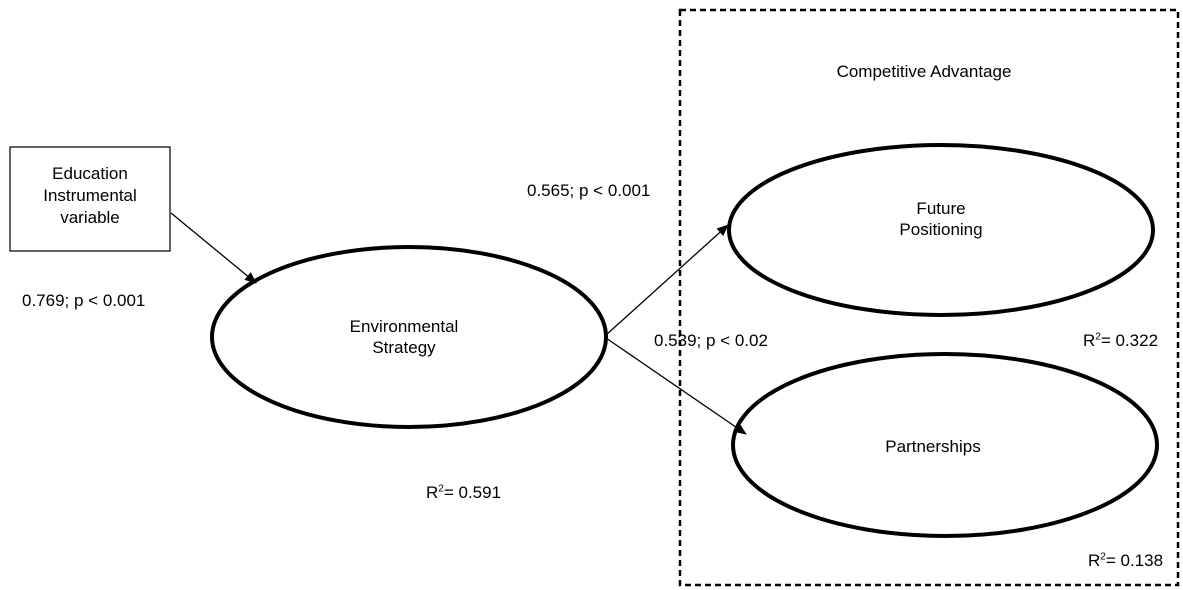 The width and height of the screenshot is (1183, 590). Describe the element at coordinates (404, 337) in the screenshot. I see `environmental-strategy-label: Environmental Strategy` at that location.